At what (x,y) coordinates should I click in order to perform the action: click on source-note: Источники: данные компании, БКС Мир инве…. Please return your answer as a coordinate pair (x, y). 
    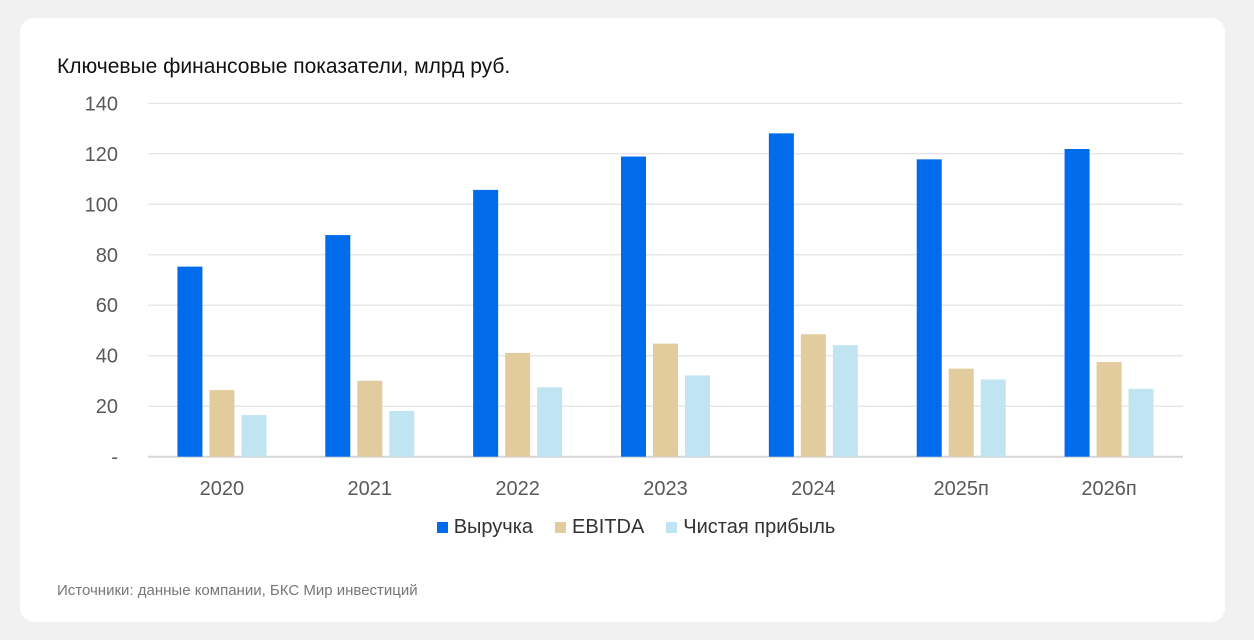
    Looking at the image, I should click on (237, 590).